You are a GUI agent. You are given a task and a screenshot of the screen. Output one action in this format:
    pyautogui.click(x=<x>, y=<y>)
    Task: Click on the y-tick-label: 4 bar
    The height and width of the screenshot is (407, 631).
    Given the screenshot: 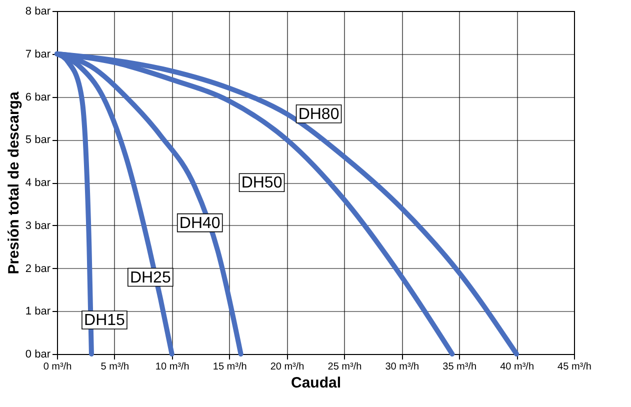 What is the action you would take?
    pyautogui.click(x=38, y=183)
    